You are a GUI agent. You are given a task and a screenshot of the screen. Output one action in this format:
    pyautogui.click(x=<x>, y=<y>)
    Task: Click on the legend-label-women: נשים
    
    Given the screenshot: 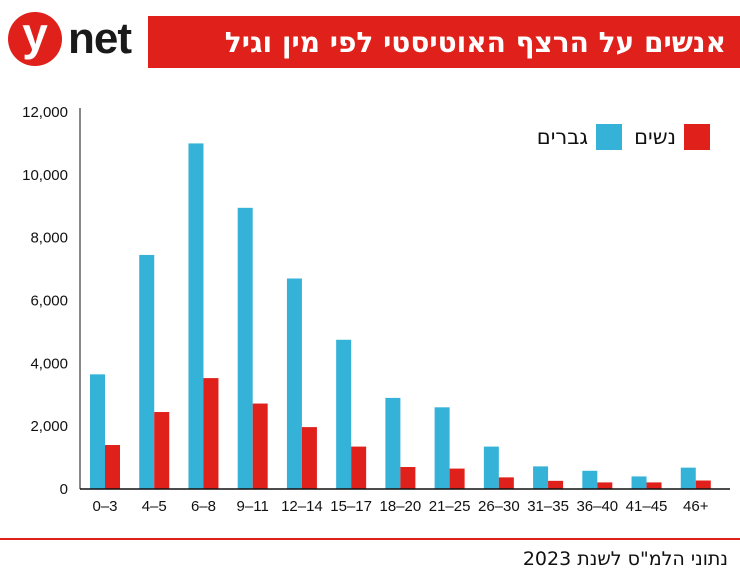 What is the action you would take?
    pyautogui.click(x=655, y=137)
    